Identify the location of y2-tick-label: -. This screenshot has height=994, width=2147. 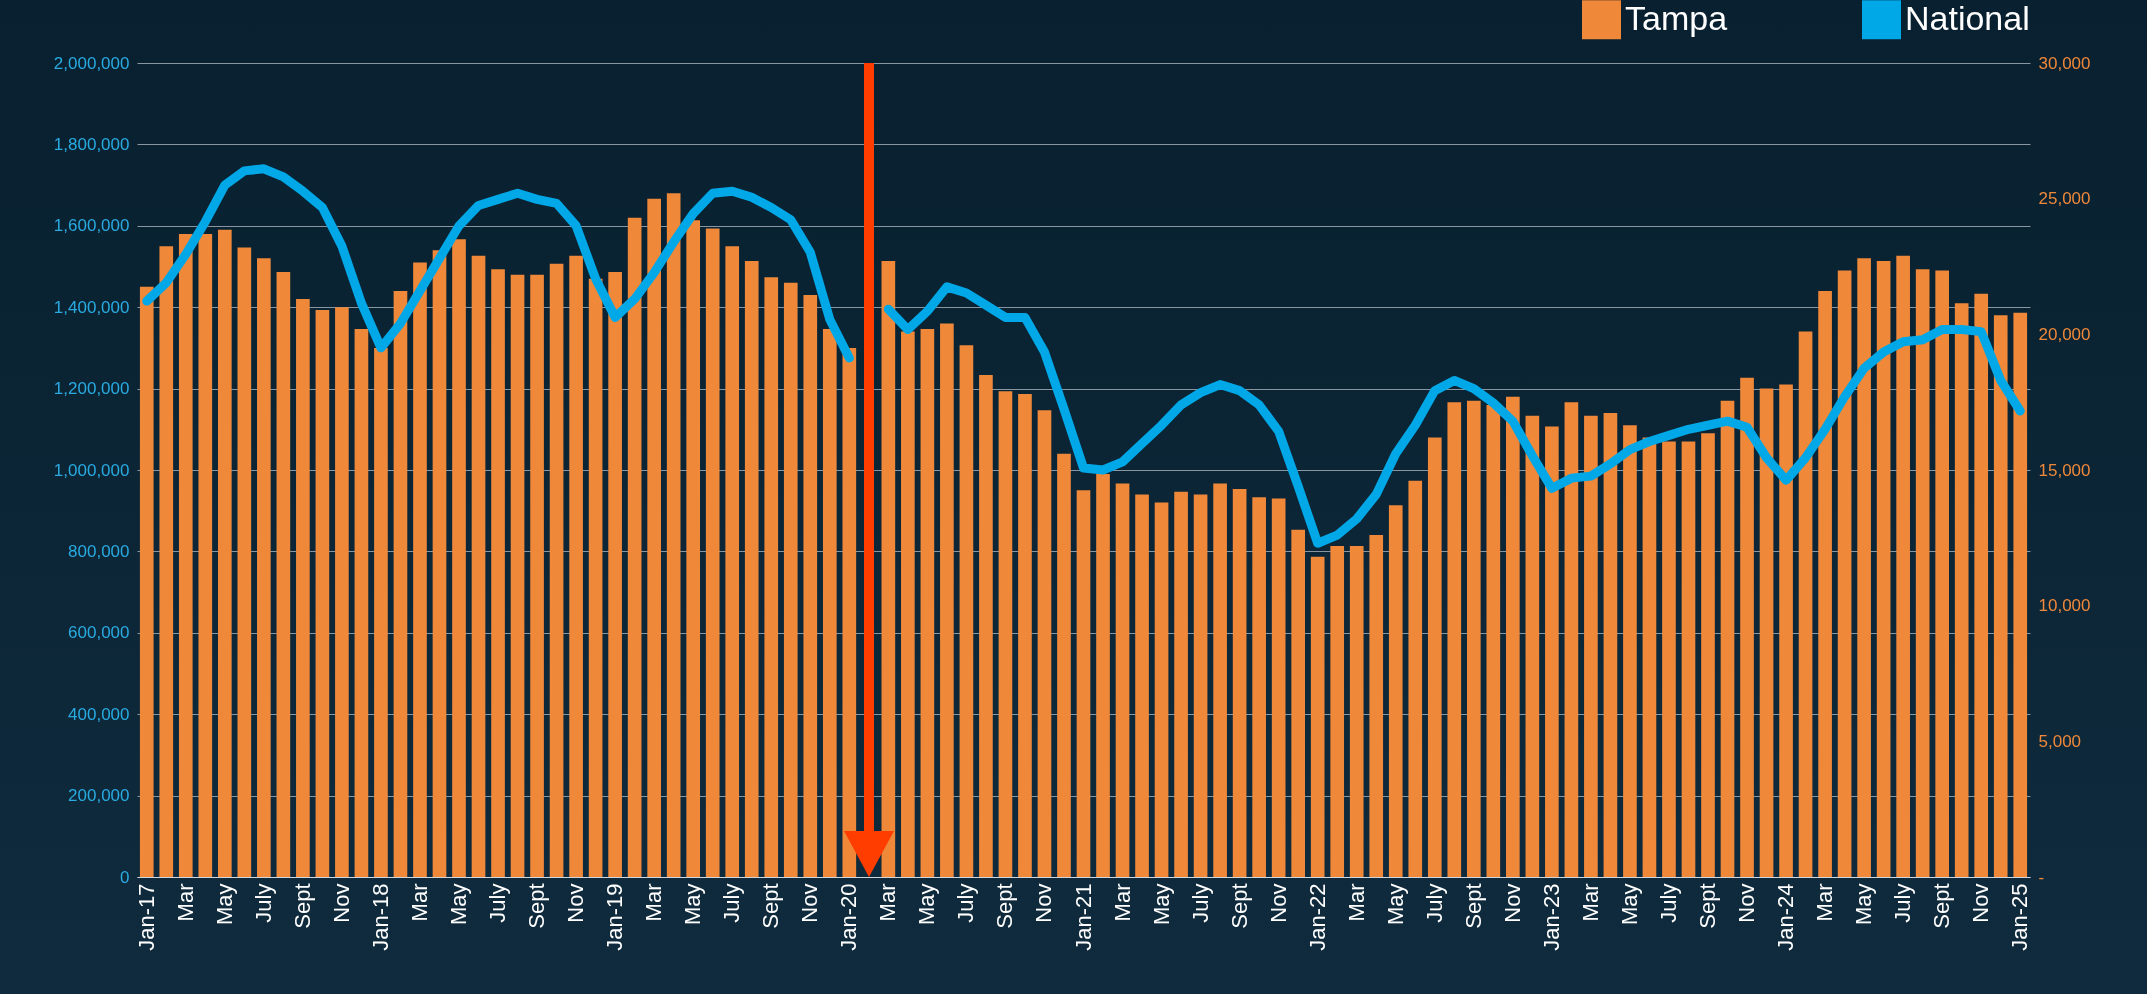
(2041, 877).